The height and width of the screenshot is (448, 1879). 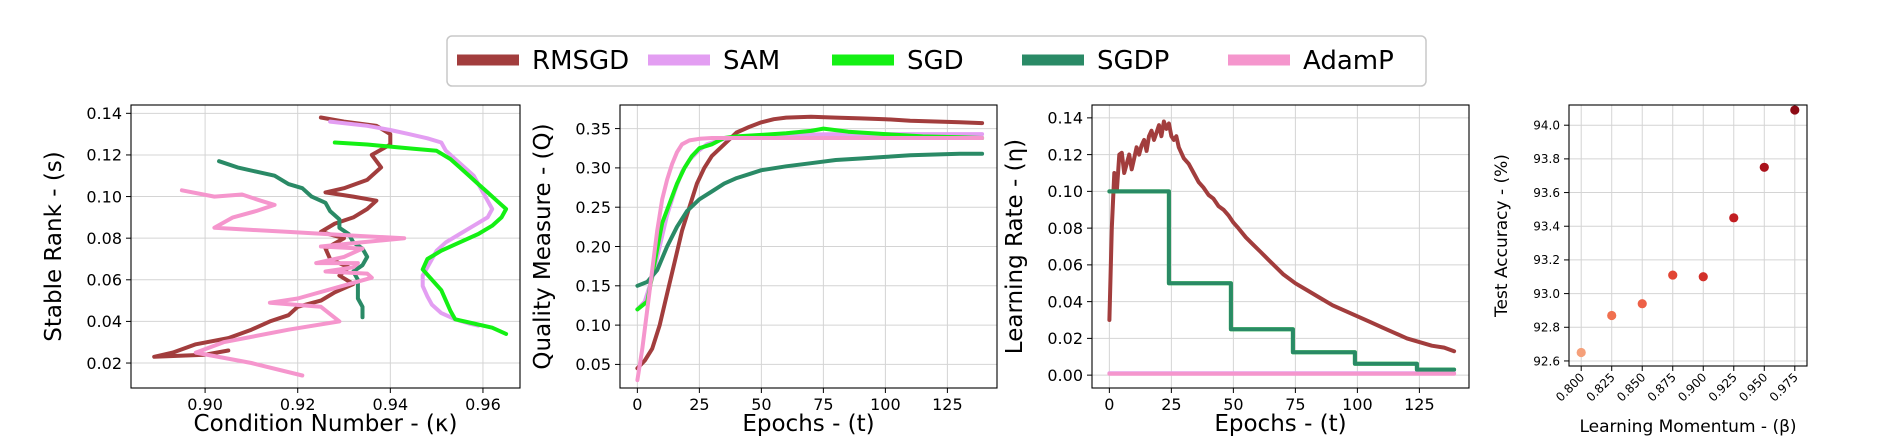 What do you see at coordinates (391, 404) in the screenshot?
I see `x-tick-label: 0.94` at bounding box center [391, 404].